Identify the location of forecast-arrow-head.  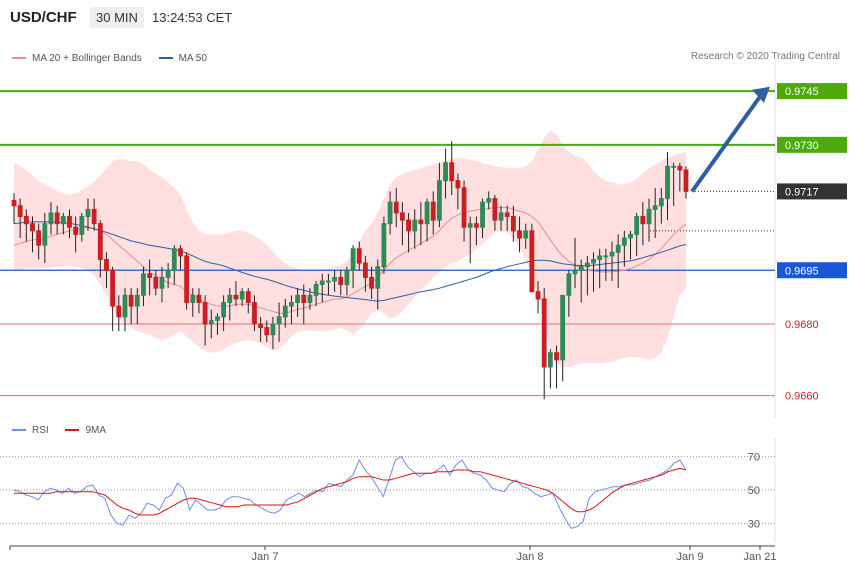
(761, 94).